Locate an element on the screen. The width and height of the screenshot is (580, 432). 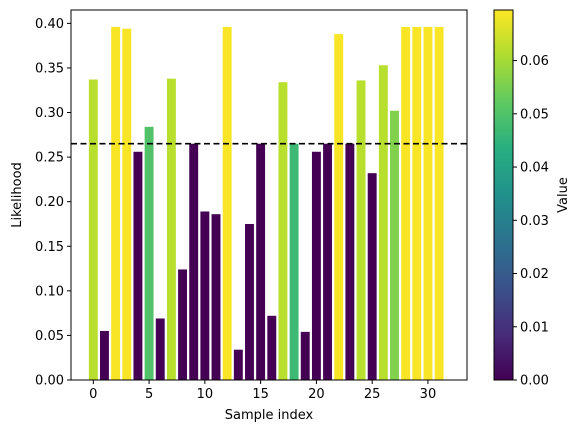
y-tick-label: 0.05 is located at coordinates (49, 336).